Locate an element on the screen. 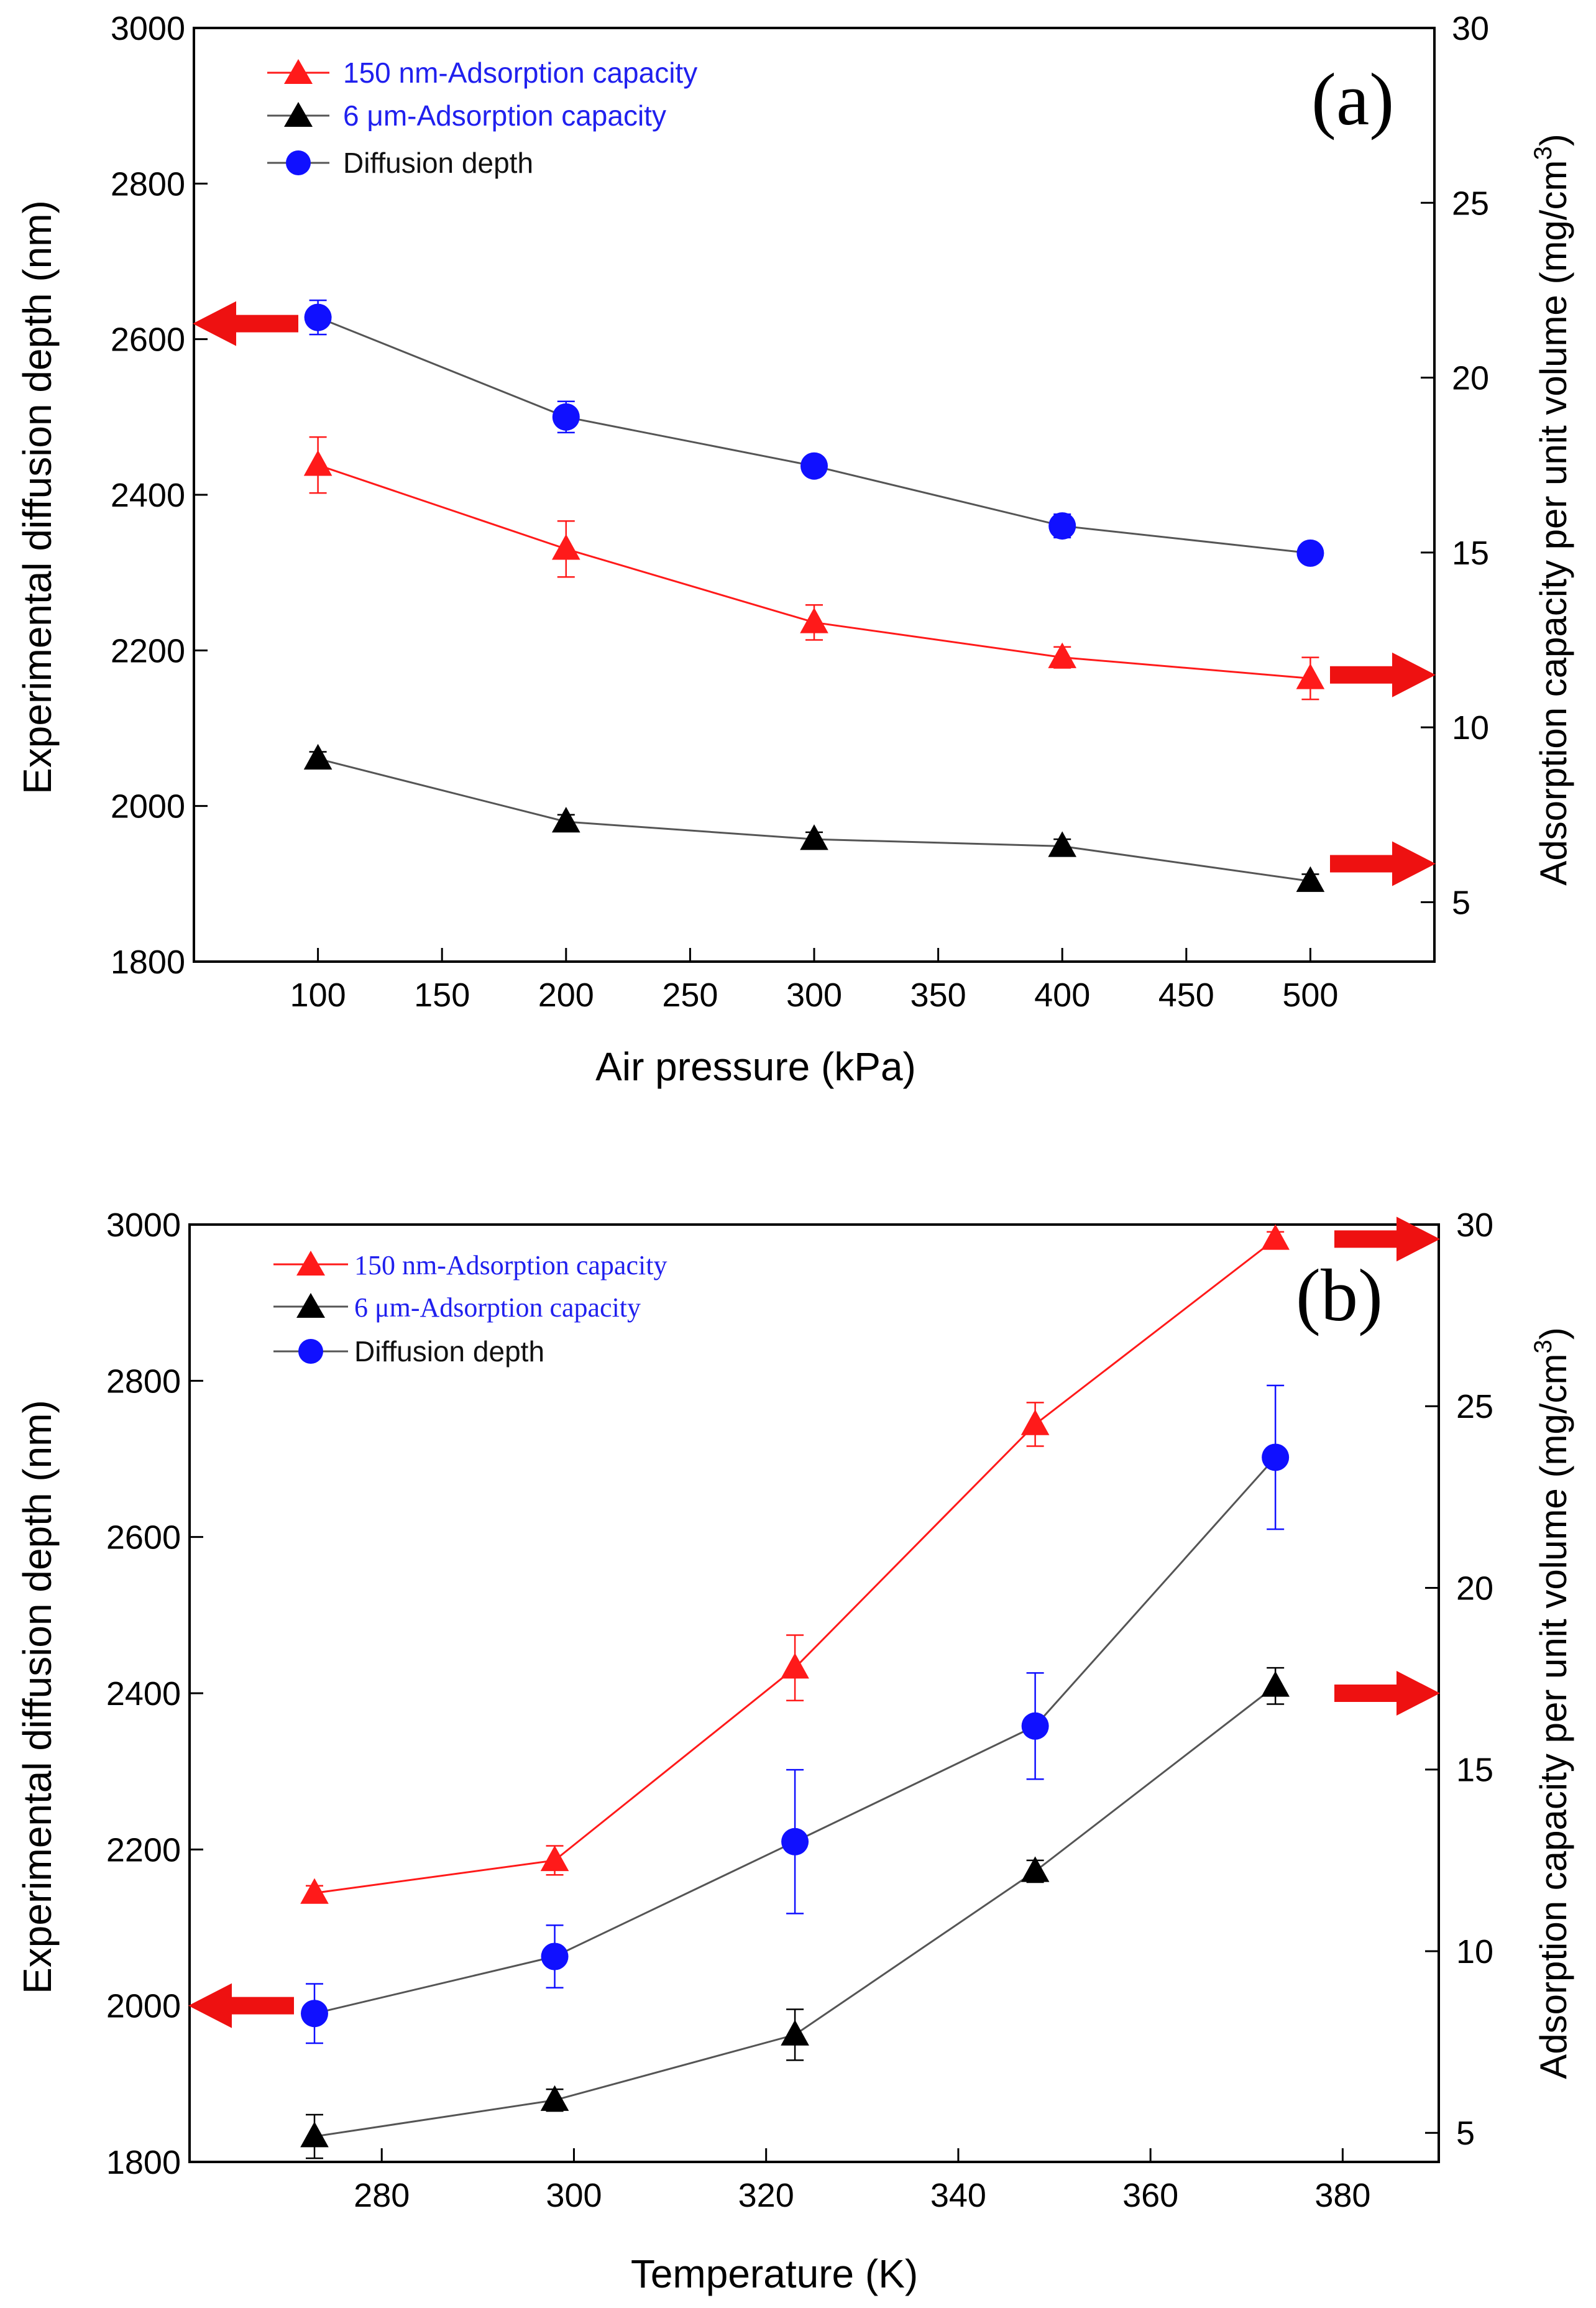 Image resolution: width=1596 pixels, height=2308 pixels. x-tick-label-a-250: 250 is located at coordinates (690, 995).